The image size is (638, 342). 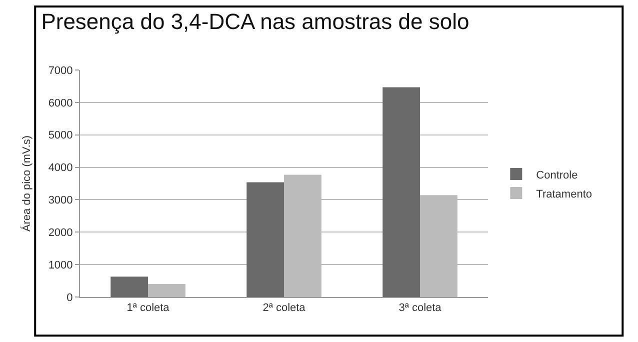 I want to click on y-tick-label: 4000, so click(x=60, y=168).